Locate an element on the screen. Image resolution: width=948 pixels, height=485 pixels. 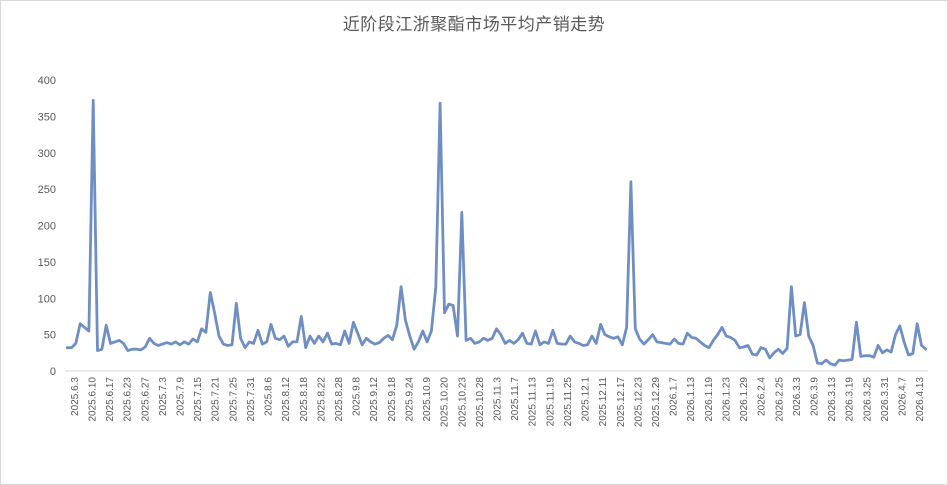
y-tick-label: 350 is located at coordinates (47, 117).